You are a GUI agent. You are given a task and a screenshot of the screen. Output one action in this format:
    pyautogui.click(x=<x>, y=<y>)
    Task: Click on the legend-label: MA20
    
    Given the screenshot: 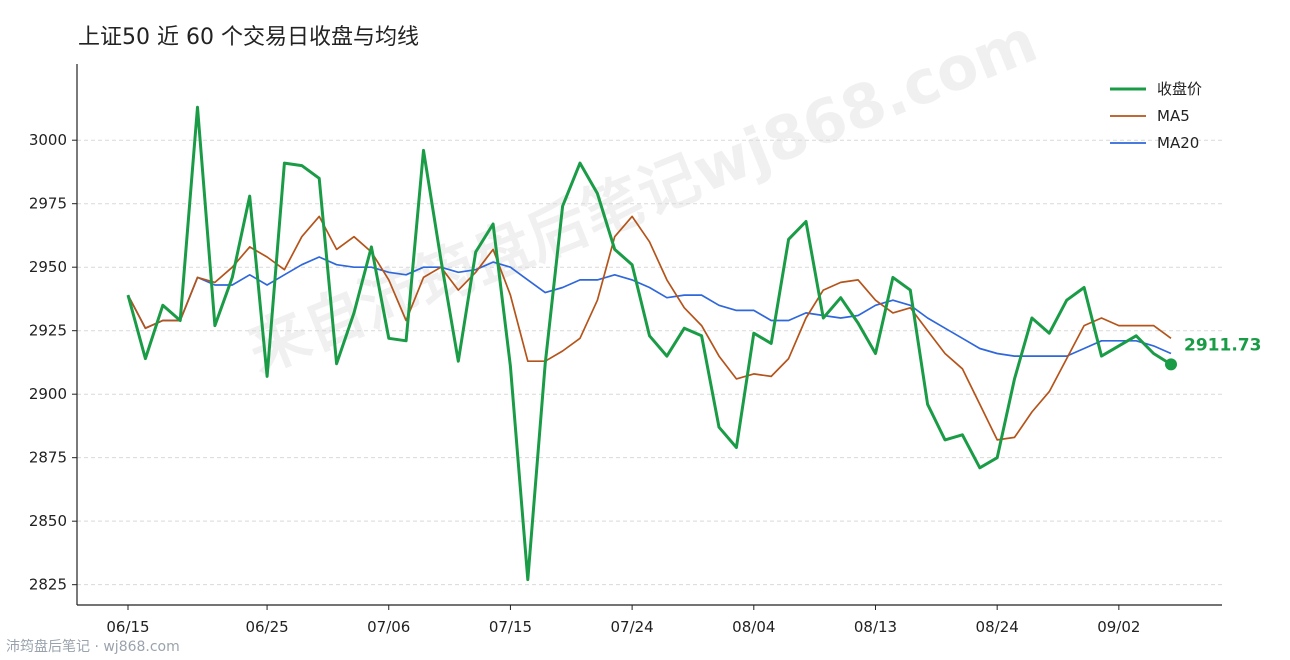 What is the action you would take?
    pyautogui.click(x=1178, y=143)
    